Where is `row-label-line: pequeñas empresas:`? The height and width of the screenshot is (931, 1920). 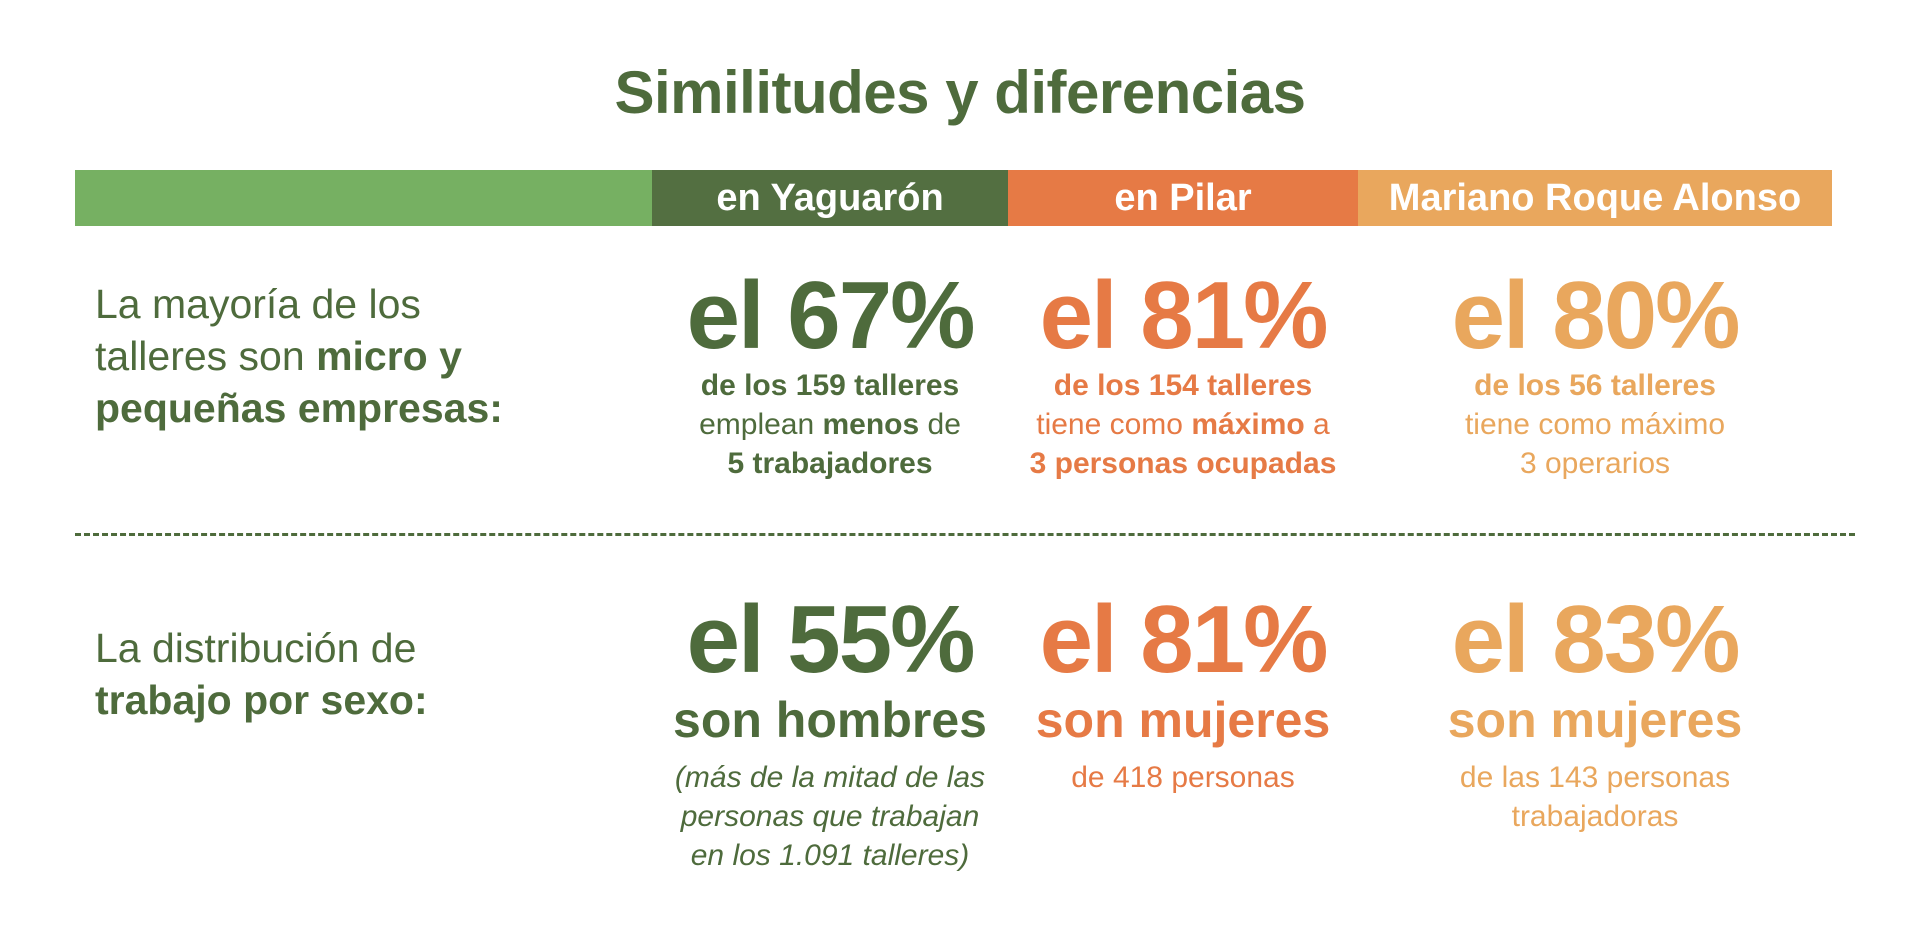
row-label-line: pequeñas empresas: is located at coordinates (335, 408).